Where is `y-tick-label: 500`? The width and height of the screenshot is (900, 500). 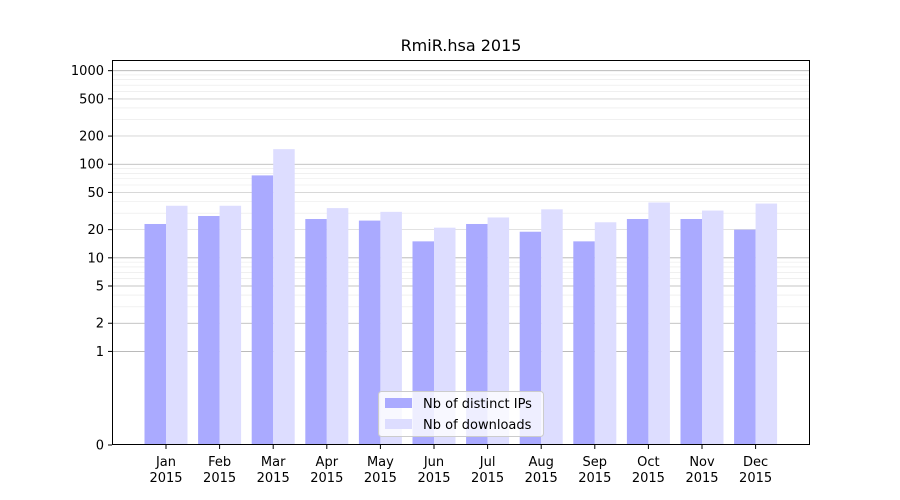 y-tick-label: 500 is located at coordinates (91, 99).